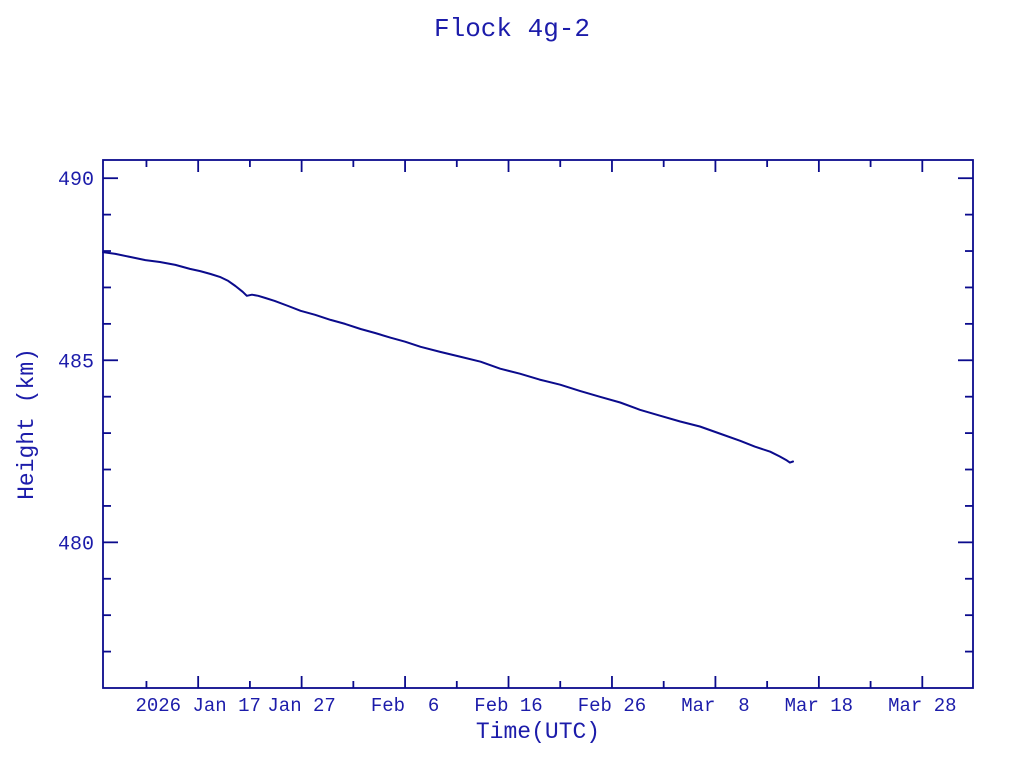 The height and width of the screenshot is (768, 1024). I want to click on x-tick-label: Mar 18, so click(819, 706).